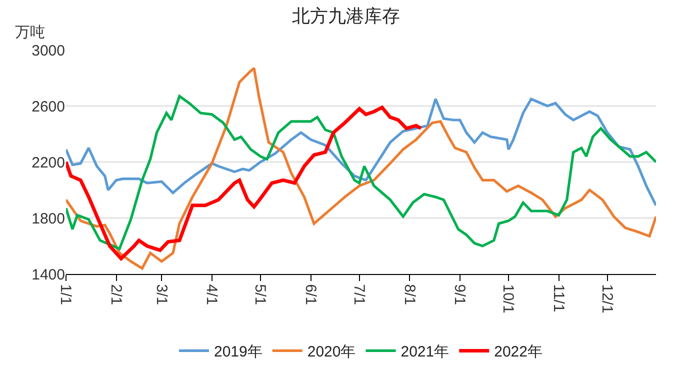  Describe the element at coordinates (331, 352) in the screenshot. I see `legend-label: 2020年` at that location.